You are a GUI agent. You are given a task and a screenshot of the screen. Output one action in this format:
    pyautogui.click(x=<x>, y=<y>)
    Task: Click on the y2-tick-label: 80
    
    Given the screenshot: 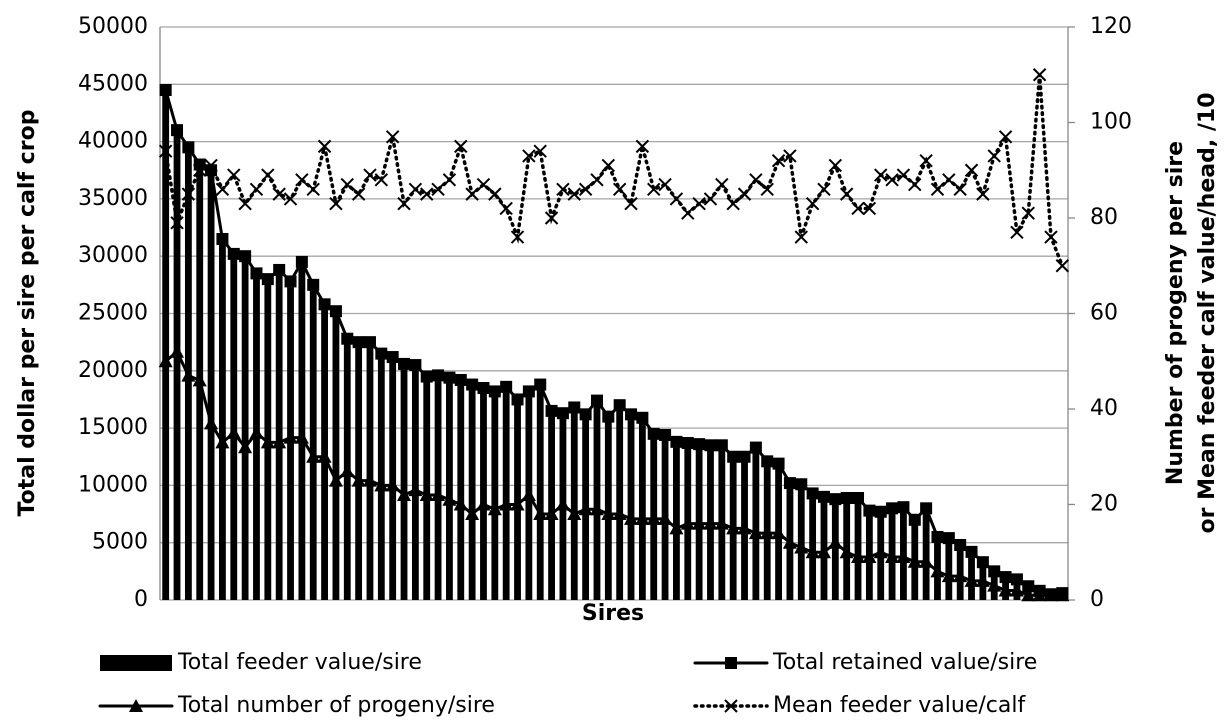 What is the action you would take?
    pyautogui.click(x=1104, y=217)
    